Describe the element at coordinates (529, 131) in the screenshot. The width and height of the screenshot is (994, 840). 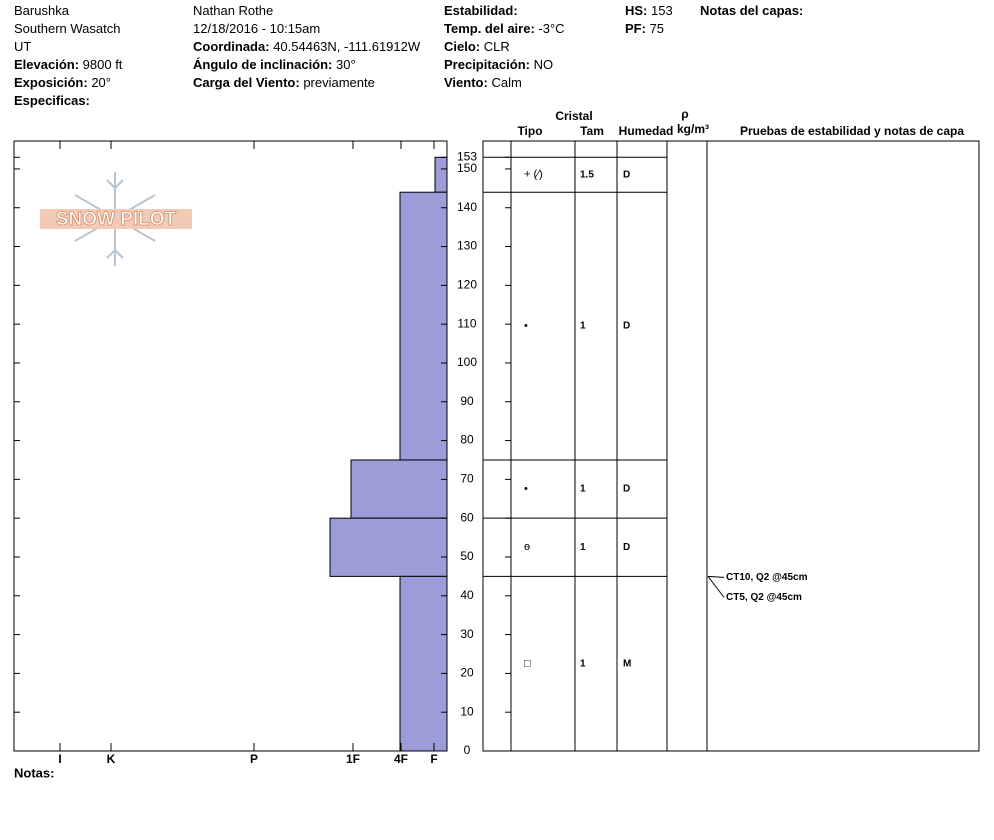
I see `table-header: Tipo` at that location.